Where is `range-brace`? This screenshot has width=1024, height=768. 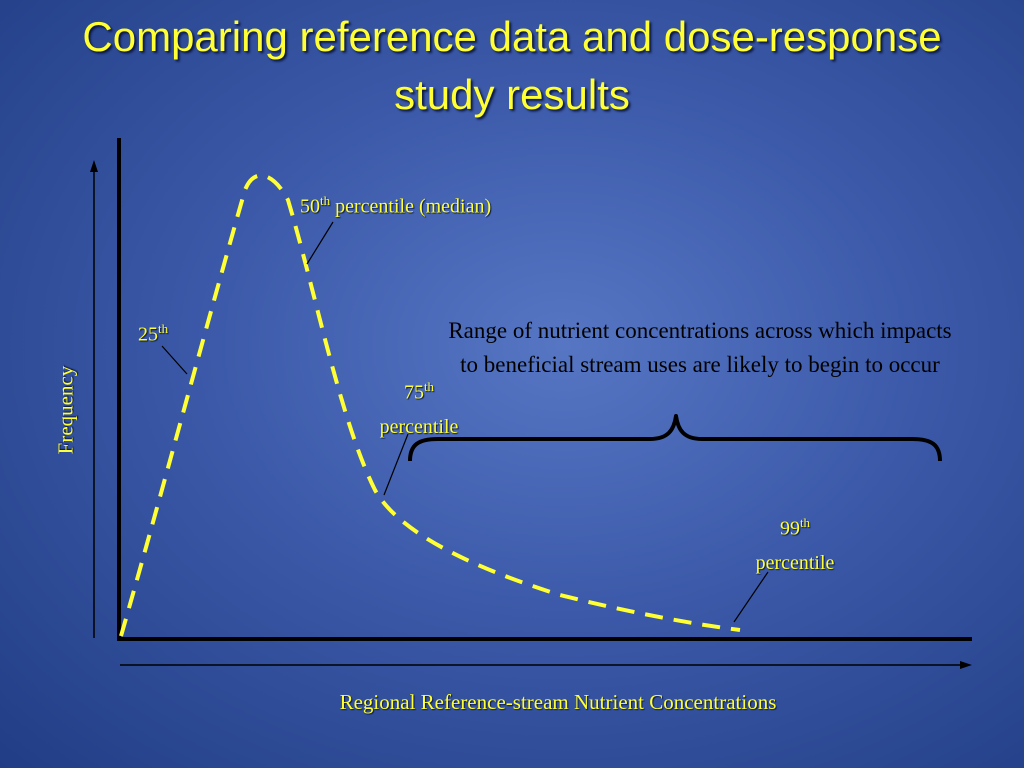 range-brace is located at coordinates (675, 438).